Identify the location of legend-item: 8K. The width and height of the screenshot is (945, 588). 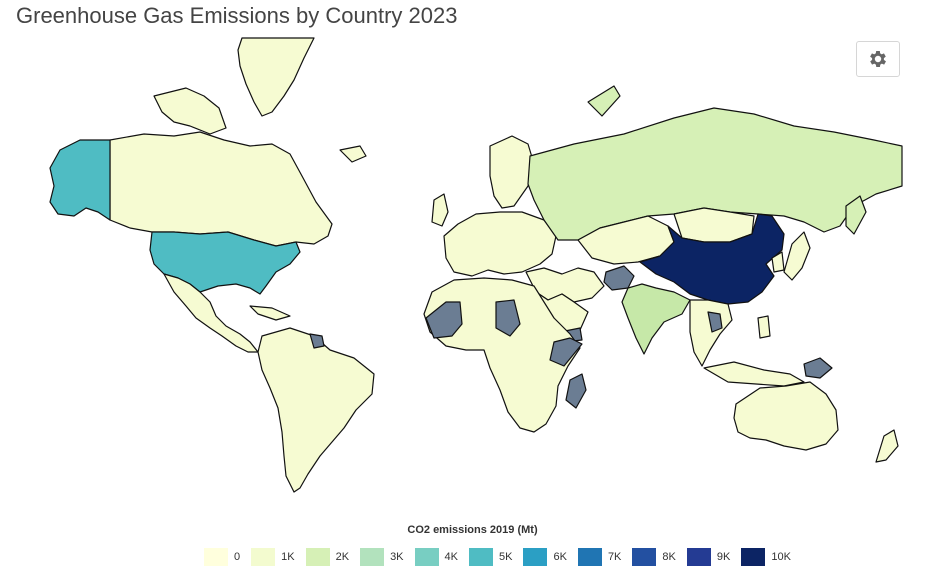
(654, 557).